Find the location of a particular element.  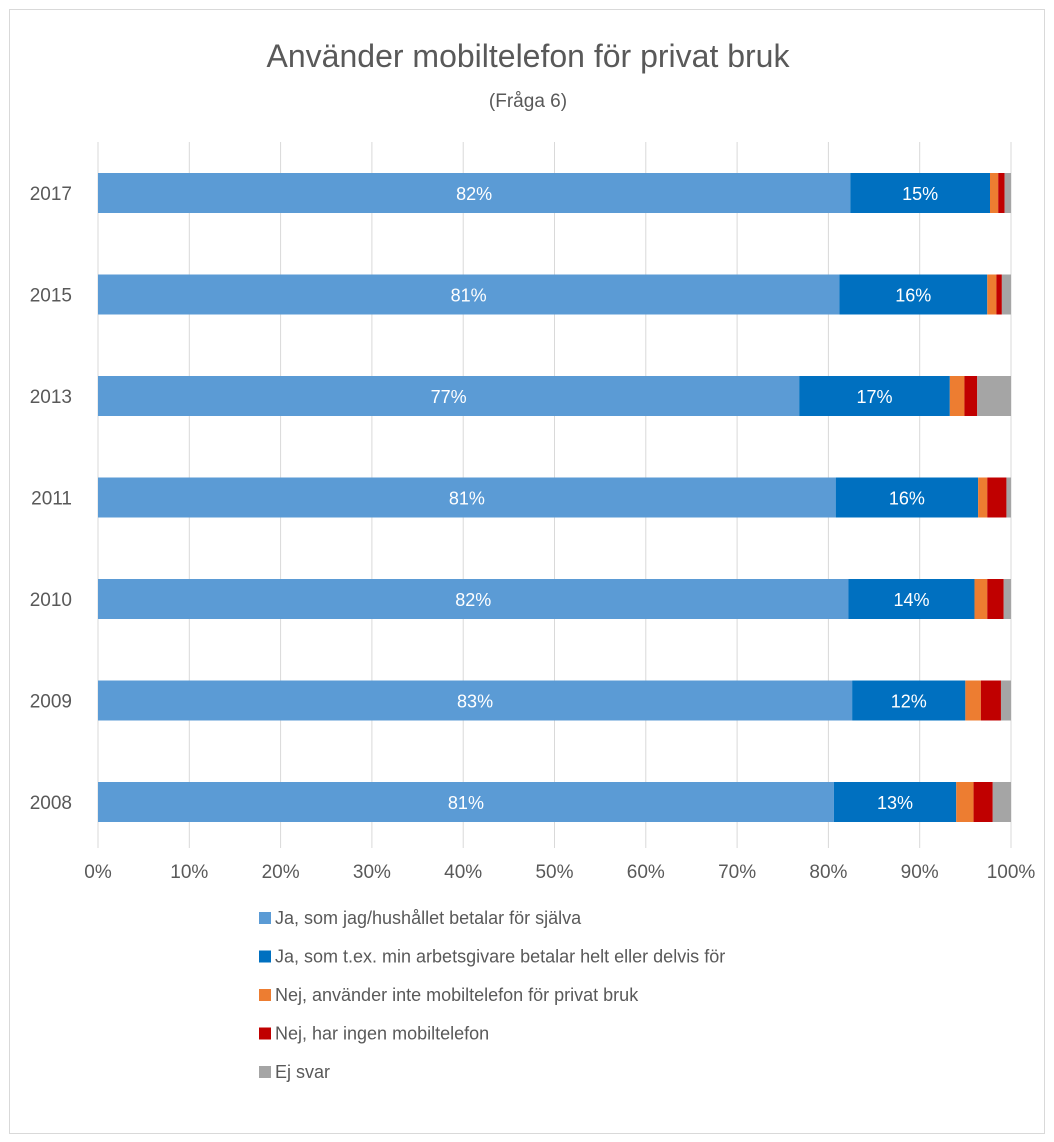

x-tick-label: 100% is located at coordinates (1011, 872).